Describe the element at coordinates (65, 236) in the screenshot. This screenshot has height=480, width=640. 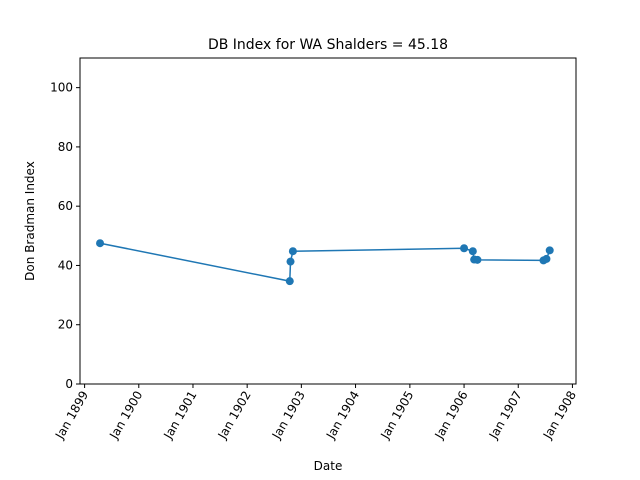
I see `y-axis: 0 20 40 60 80 100` at that location.